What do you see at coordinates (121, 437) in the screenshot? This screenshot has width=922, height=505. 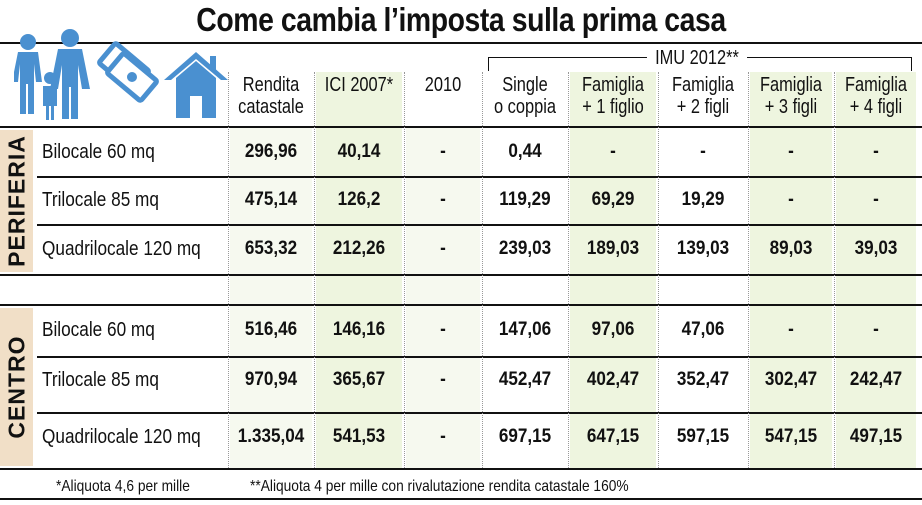 I see `row-label: Quadrilocale 120 mq` at bounding box center [121, 437].